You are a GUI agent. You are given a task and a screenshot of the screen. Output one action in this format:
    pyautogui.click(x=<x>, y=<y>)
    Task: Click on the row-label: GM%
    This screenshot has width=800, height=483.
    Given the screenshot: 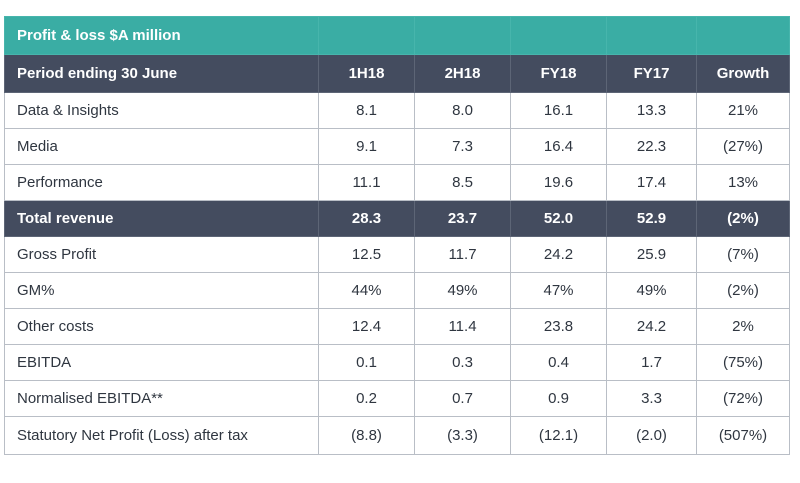 What is the action you would take?
    pyautogui.click(x=161, y=290)
    